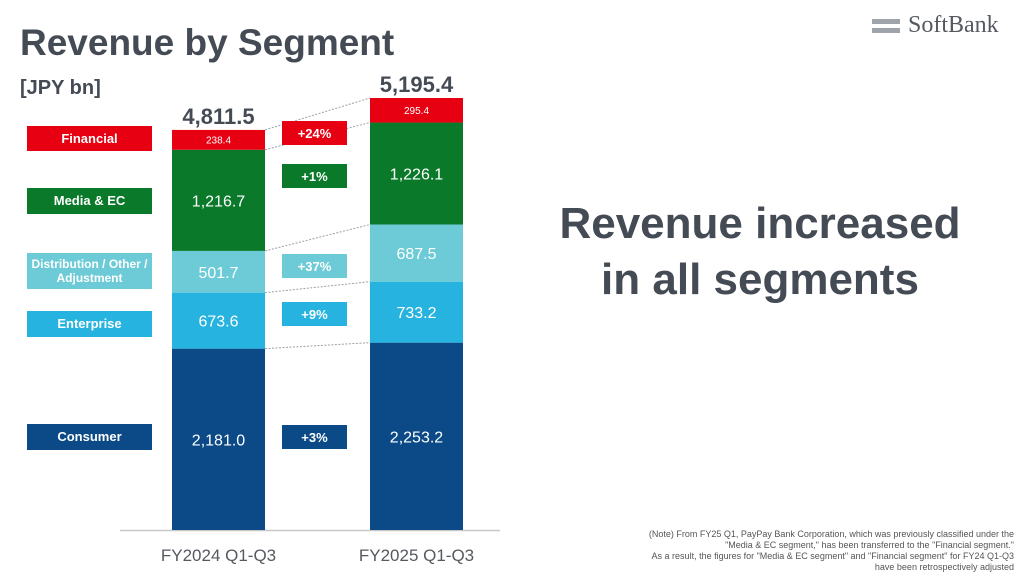 The image size is (1024, 586). I want to click on footnote-line-4: have been retrospectively adjusted, so click(944, 567).